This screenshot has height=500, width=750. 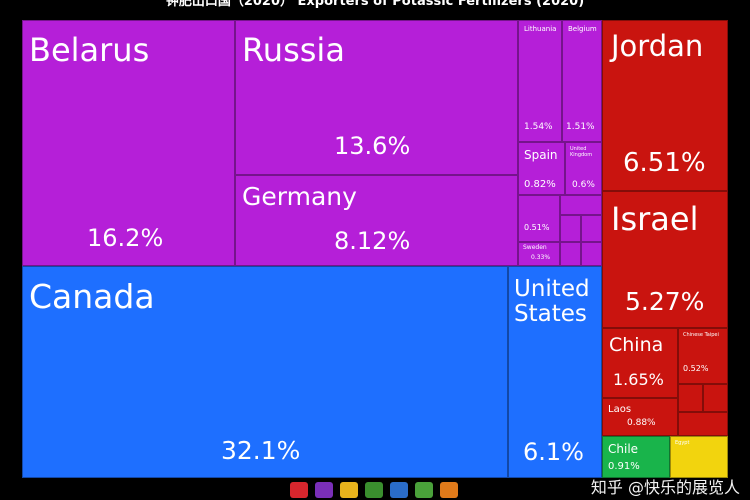 I want to click on tile-label: China, so click(x=636, y=345).